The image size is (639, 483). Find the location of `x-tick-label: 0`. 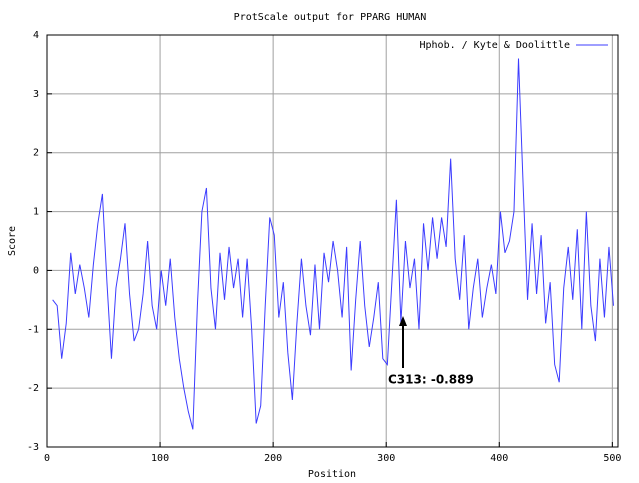

x-tick-label: 0 is located at coordinates (47, 458).